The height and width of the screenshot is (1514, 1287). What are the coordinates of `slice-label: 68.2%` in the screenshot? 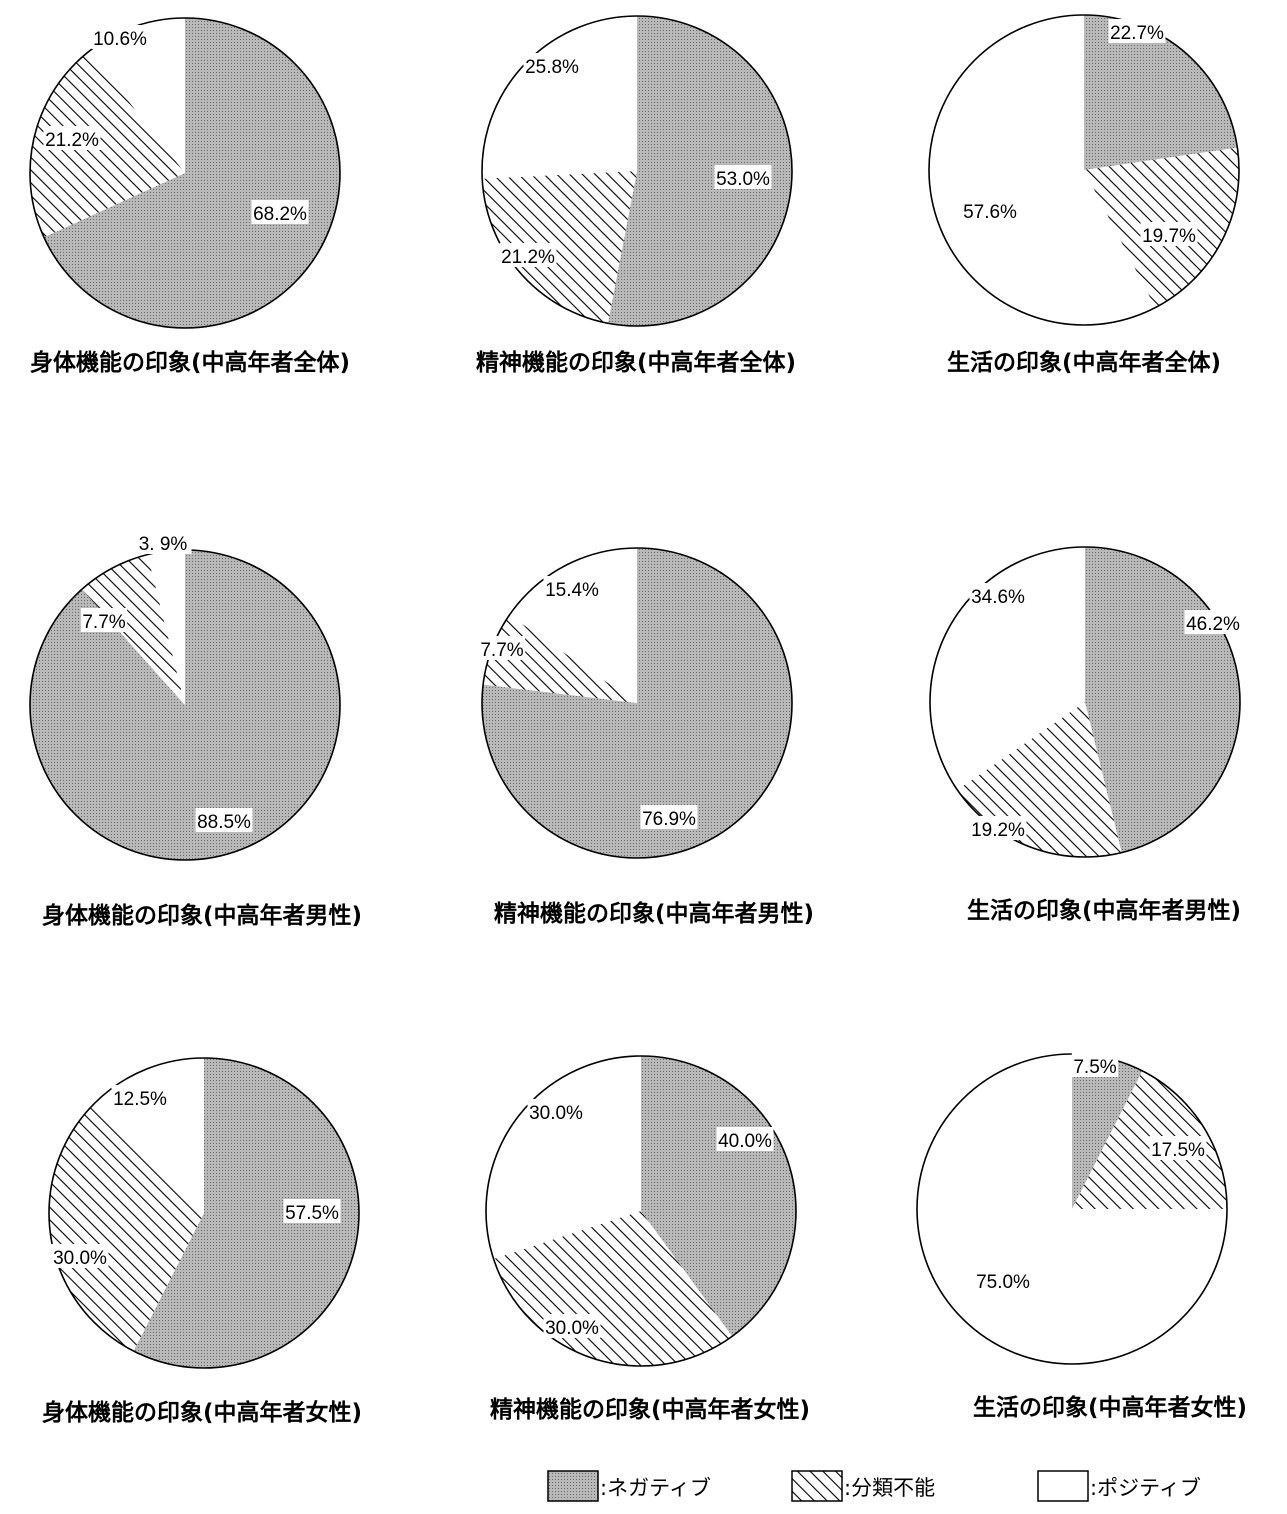 It's located at (280, 214).